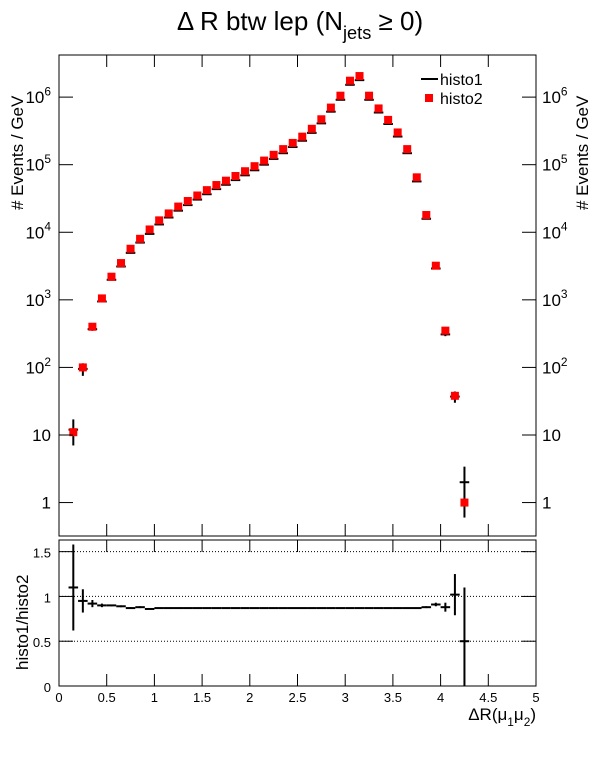 Image resolution: width=596 pixels, height=777 pixels. What do you see at coordinates (345, 697) in the screenshot?
I see `x-tick-label: 3` at bounding box center [345, 697].